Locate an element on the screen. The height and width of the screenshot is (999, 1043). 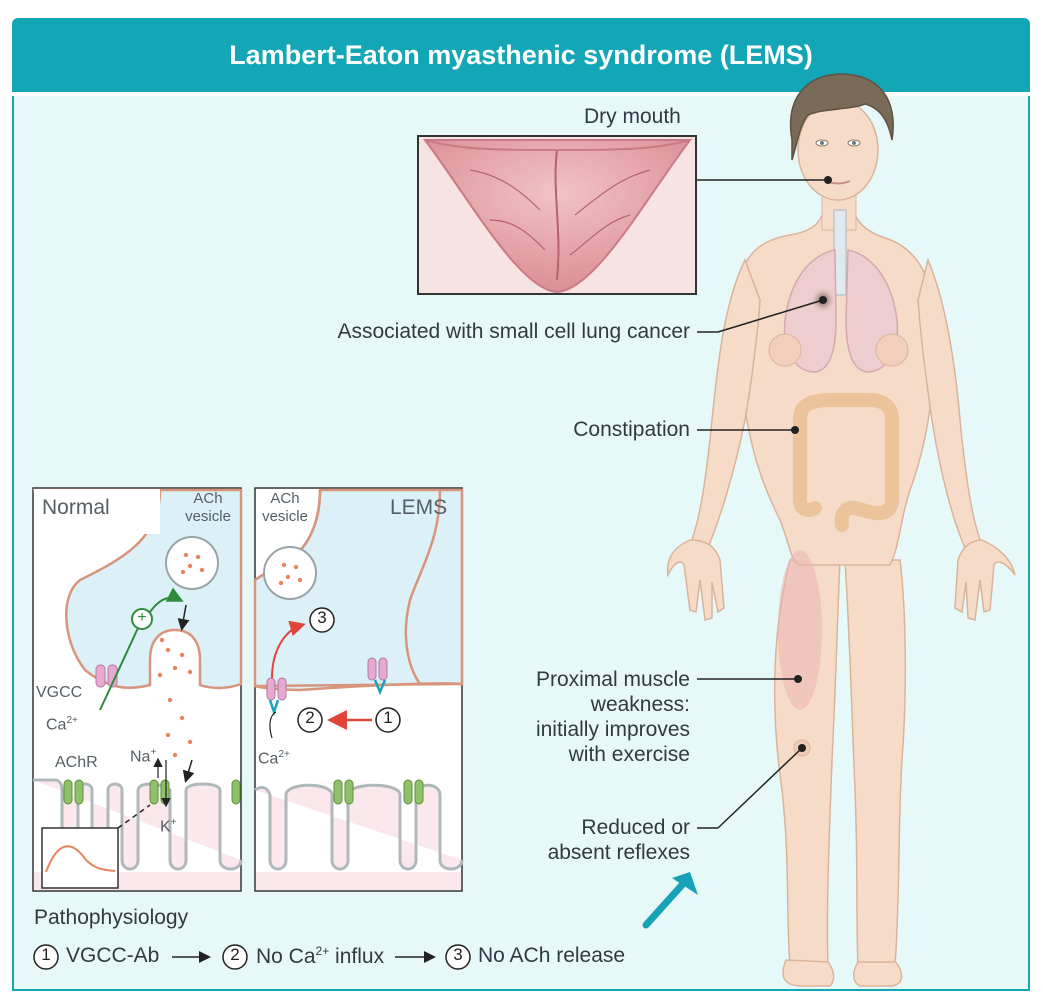
weakness-line-3: initially improves is located at coordinates (612, 729).